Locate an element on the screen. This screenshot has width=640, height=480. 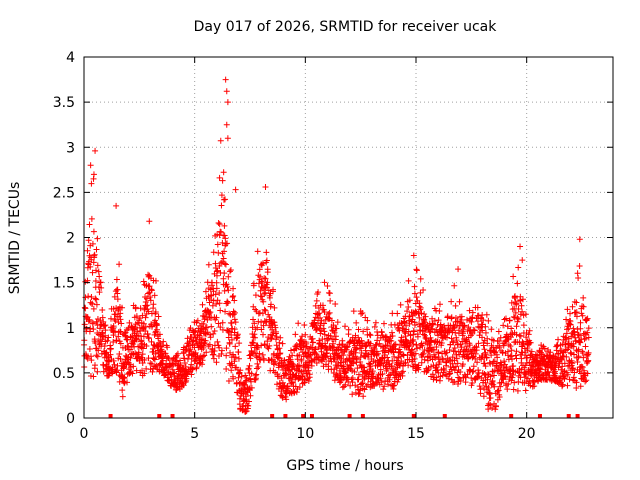
y-tick-label: 3 is located at coordinates (70, 148).